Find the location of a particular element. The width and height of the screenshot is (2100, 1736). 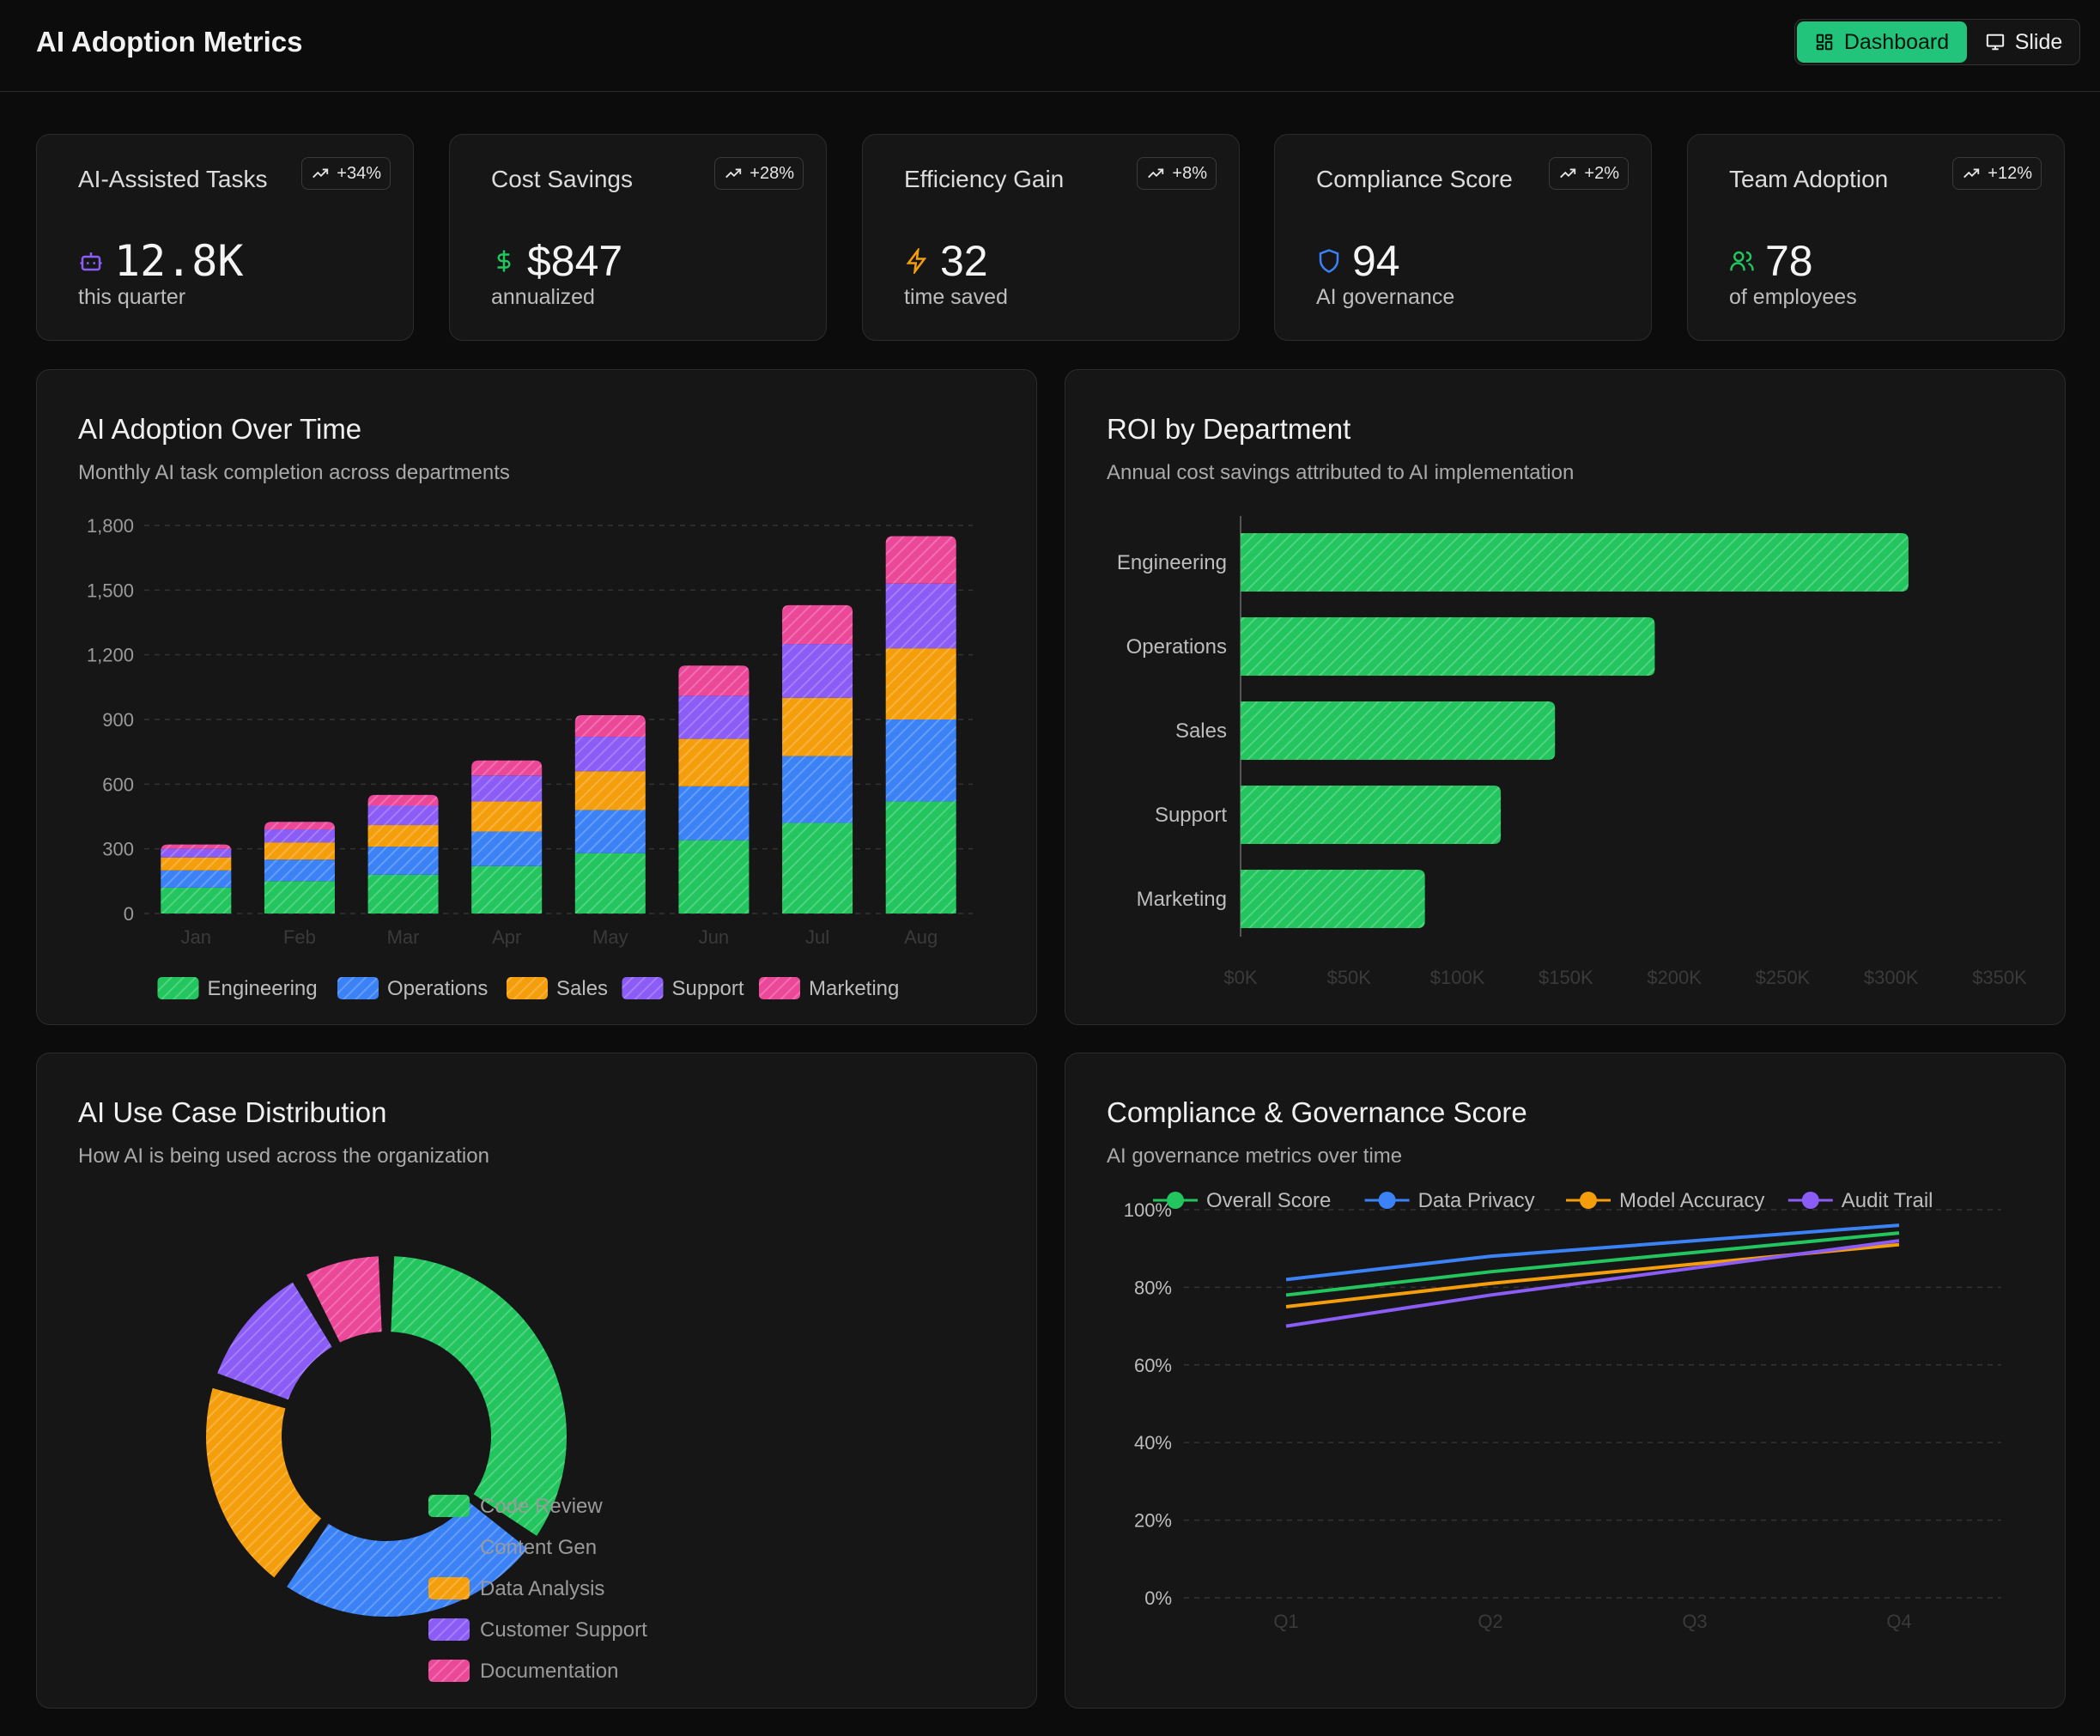

y-tick-label: 600 is located at coordinates (118, 784).